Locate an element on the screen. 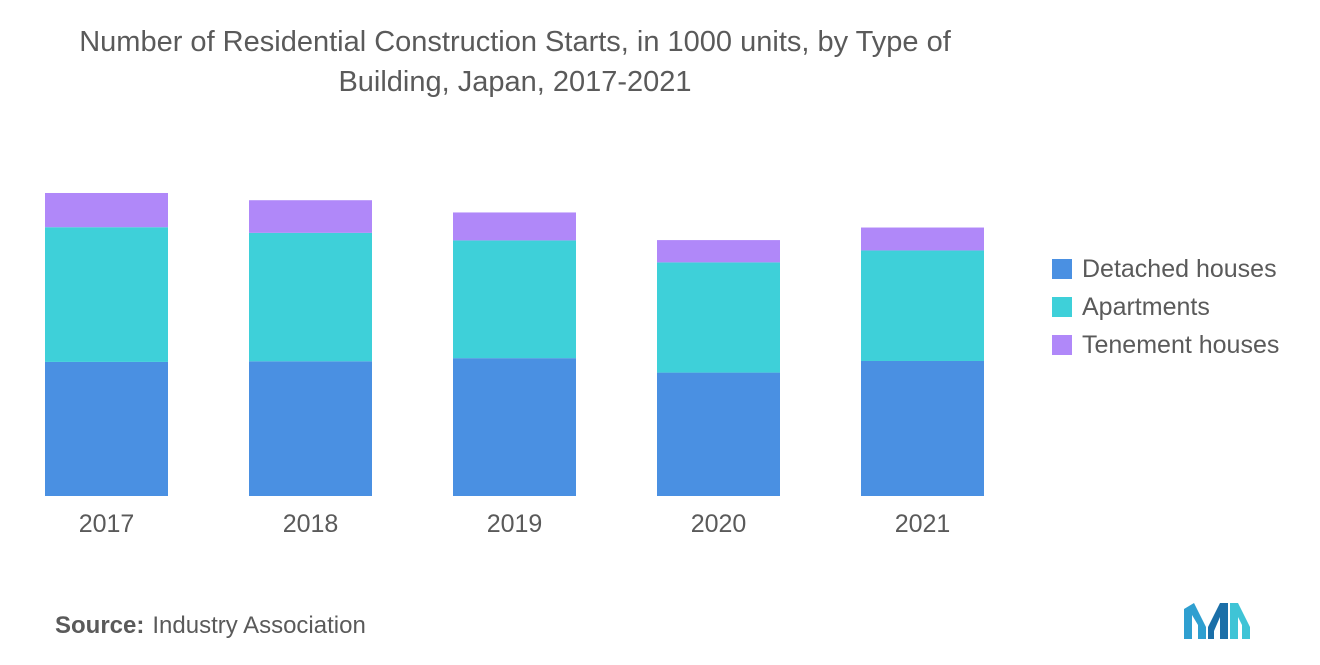 The height and width of the screenshot is (665, 1320). bar-detached-houses-2020 is located at coordinates (718, 434).